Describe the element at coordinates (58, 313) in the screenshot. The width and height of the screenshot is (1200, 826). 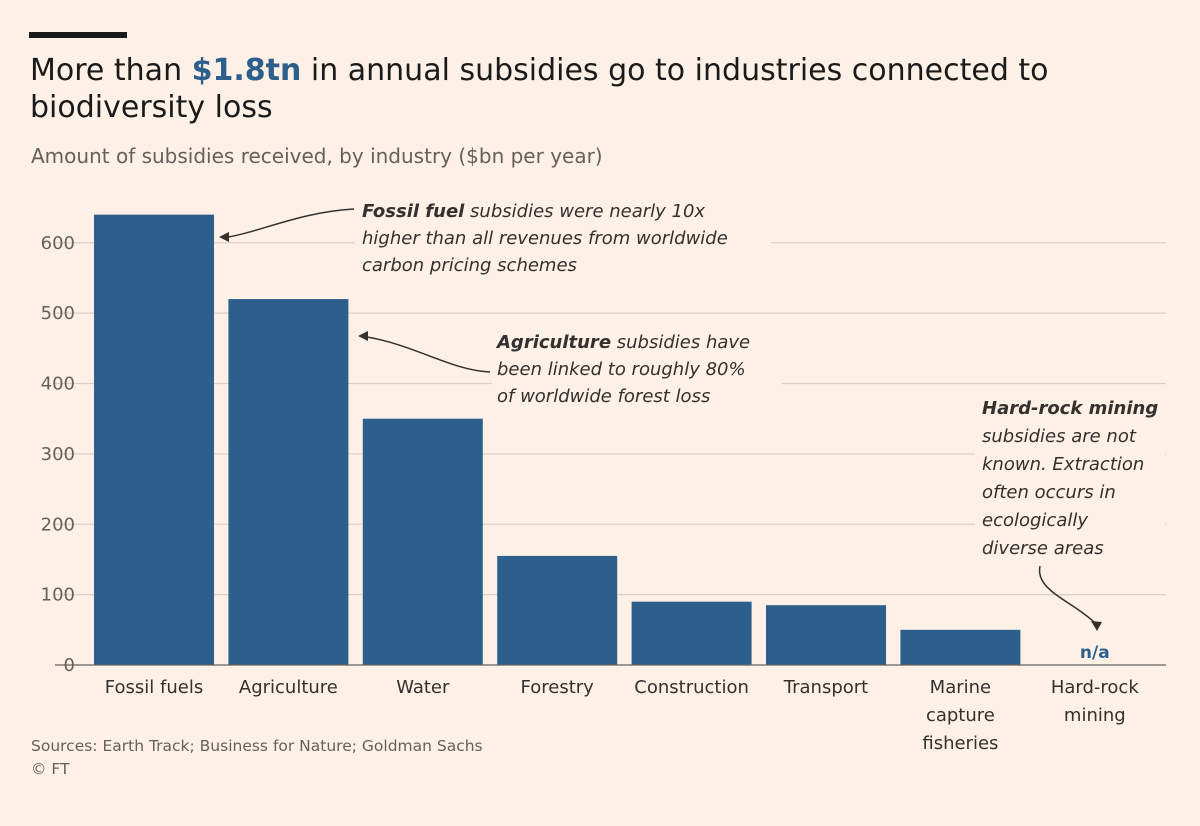
I see `y-tick-500: 500` at that location.